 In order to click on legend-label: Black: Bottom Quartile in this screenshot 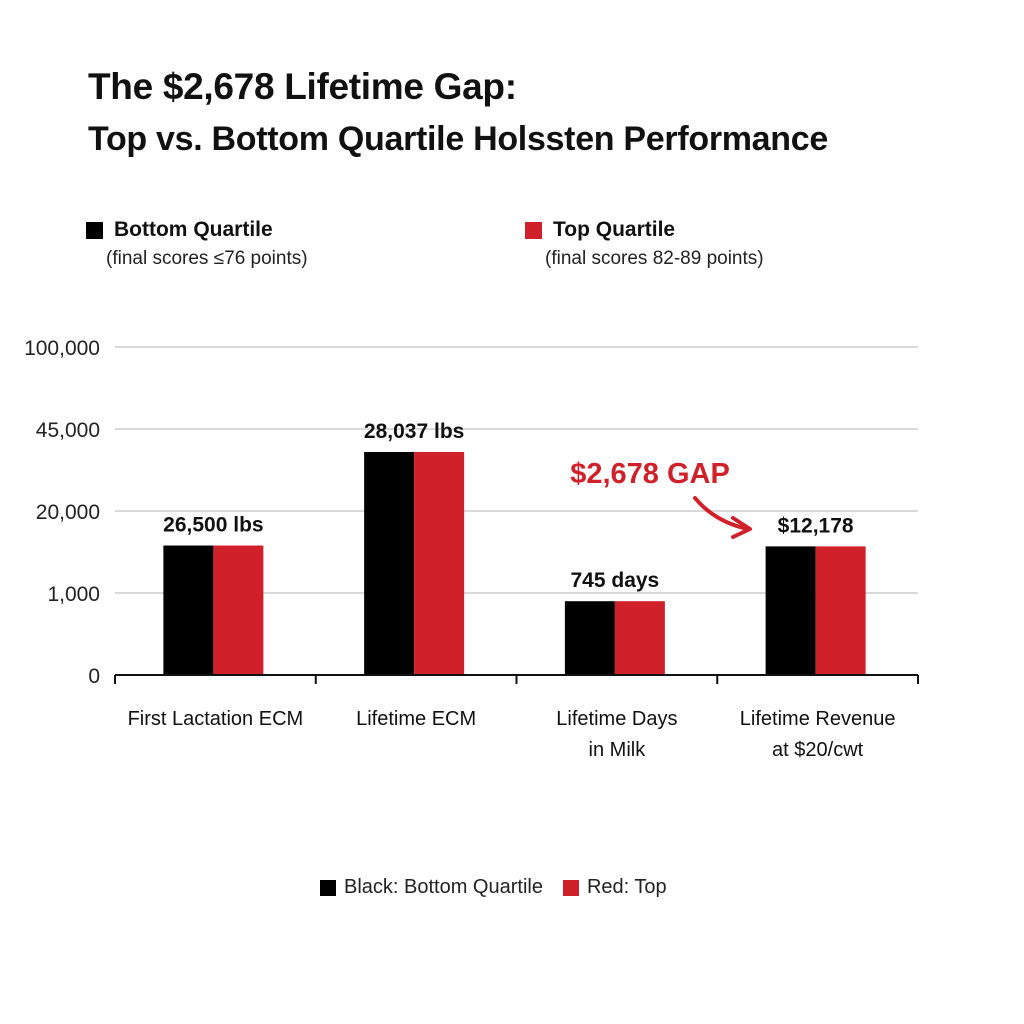, I will do `click(443, 887)`.